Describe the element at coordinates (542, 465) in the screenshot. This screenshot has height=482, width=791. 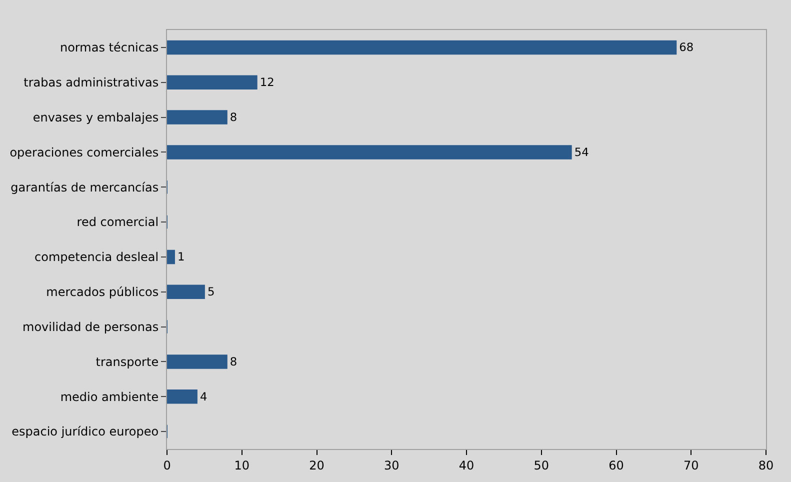
I see `x-tick-label: 50` at that location.